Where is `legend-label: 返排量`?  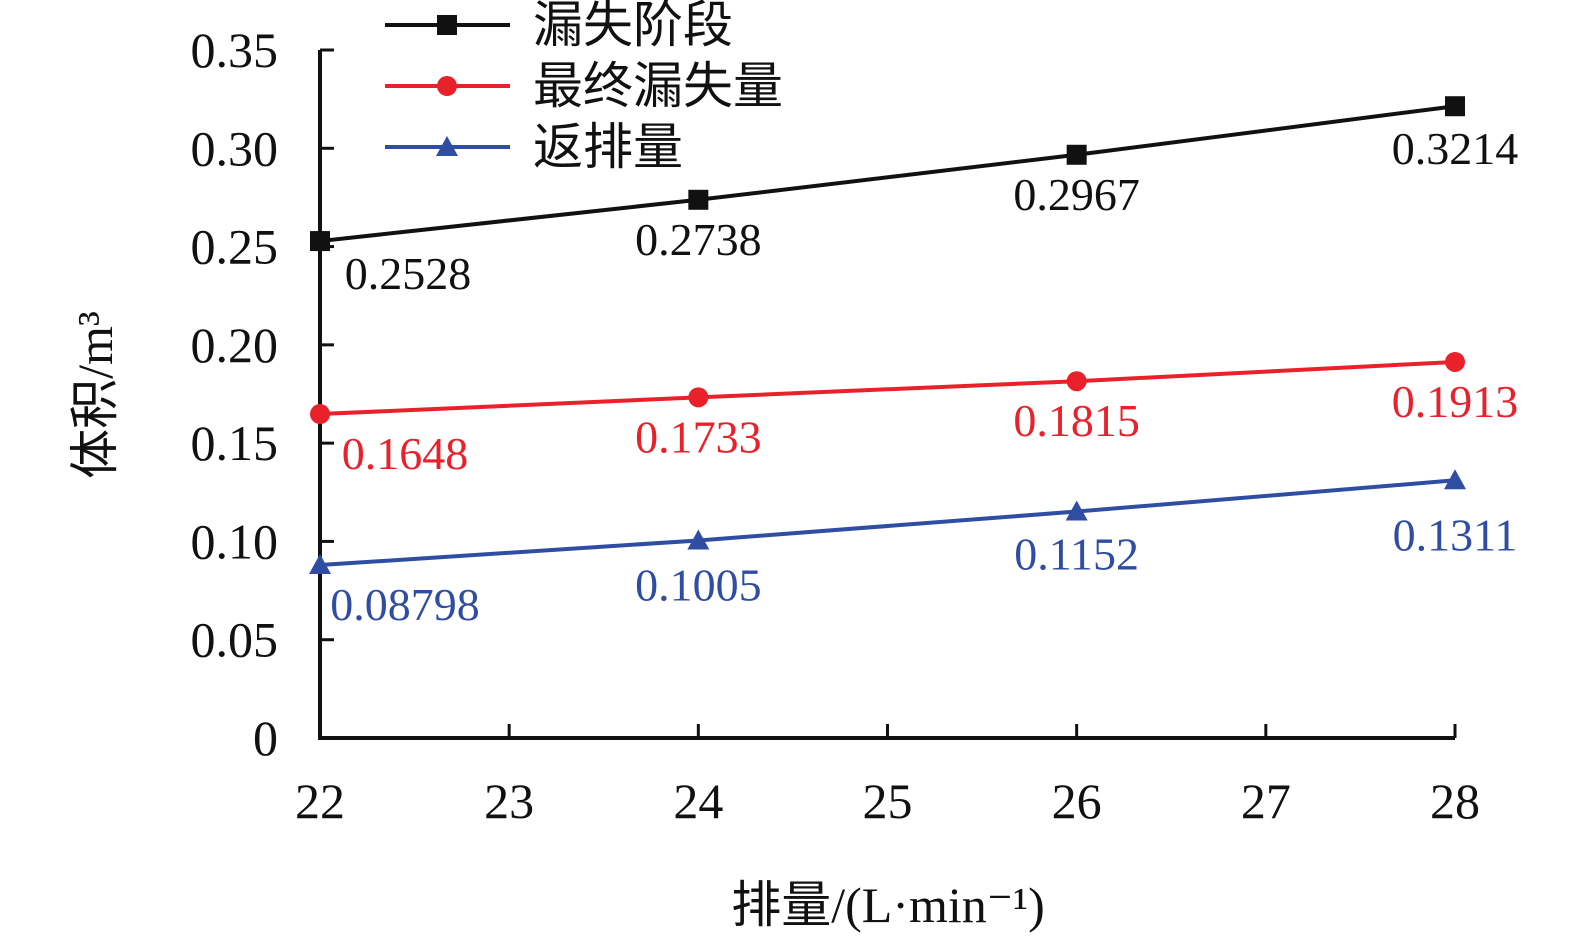 legend-label: 返排量 is located at coordinates (608, 147).